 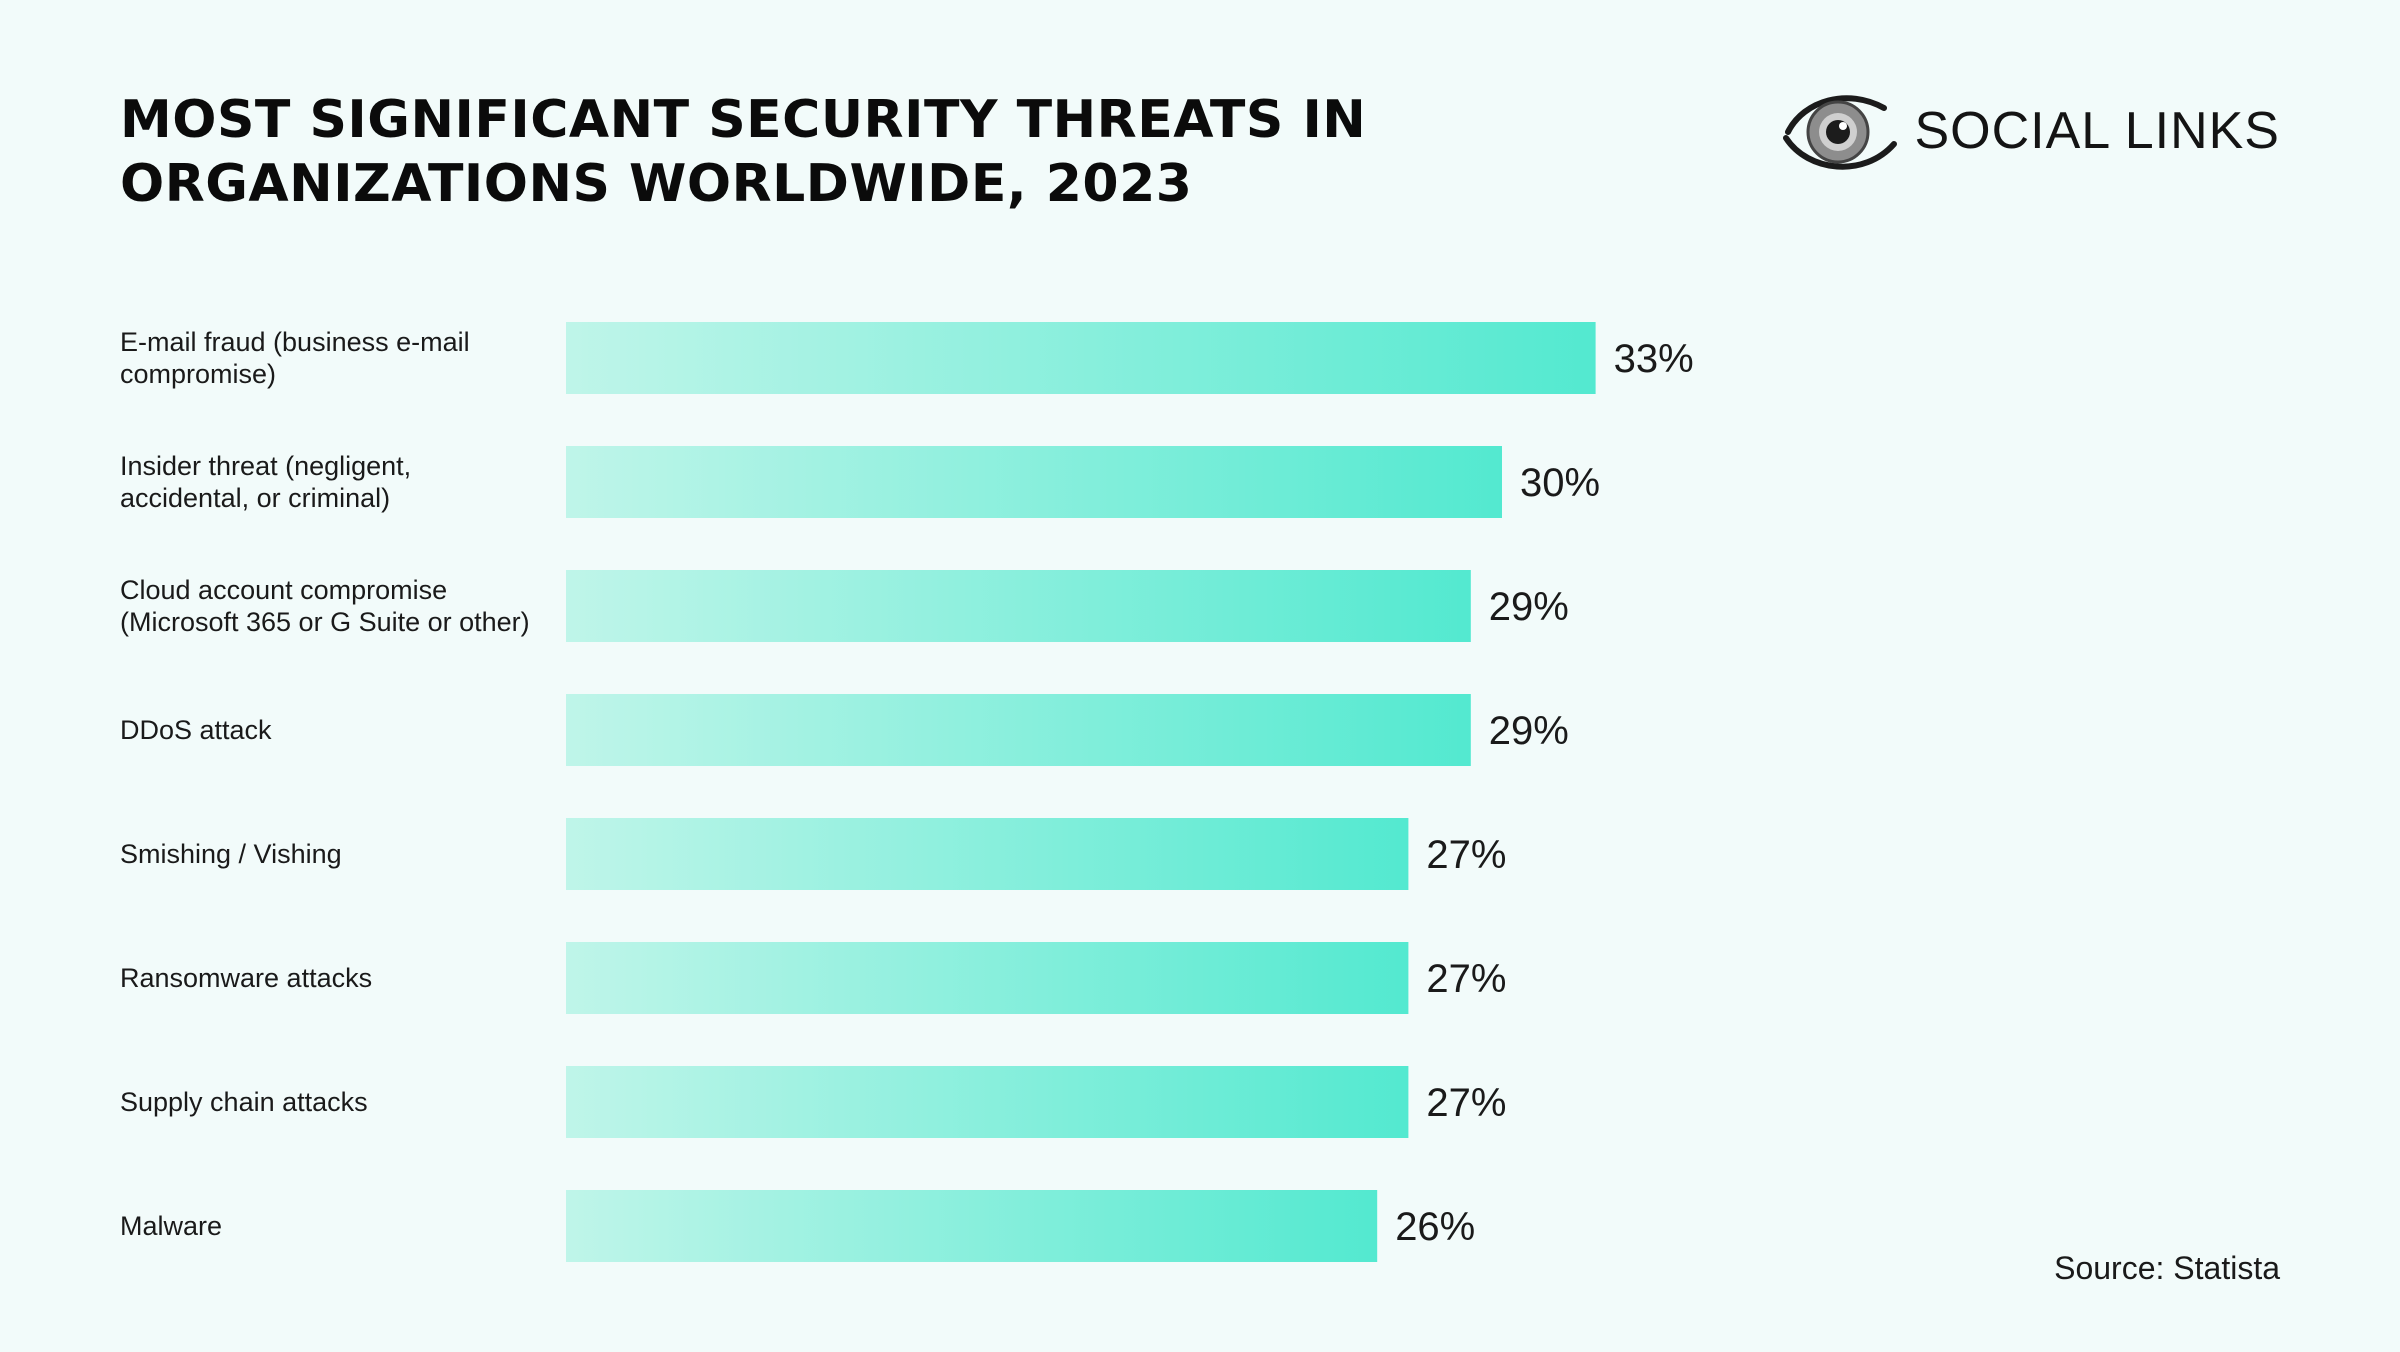 I want to click on category-label-line: (Microsoft 365 or G Suite or other), so click(x=325, y=622).